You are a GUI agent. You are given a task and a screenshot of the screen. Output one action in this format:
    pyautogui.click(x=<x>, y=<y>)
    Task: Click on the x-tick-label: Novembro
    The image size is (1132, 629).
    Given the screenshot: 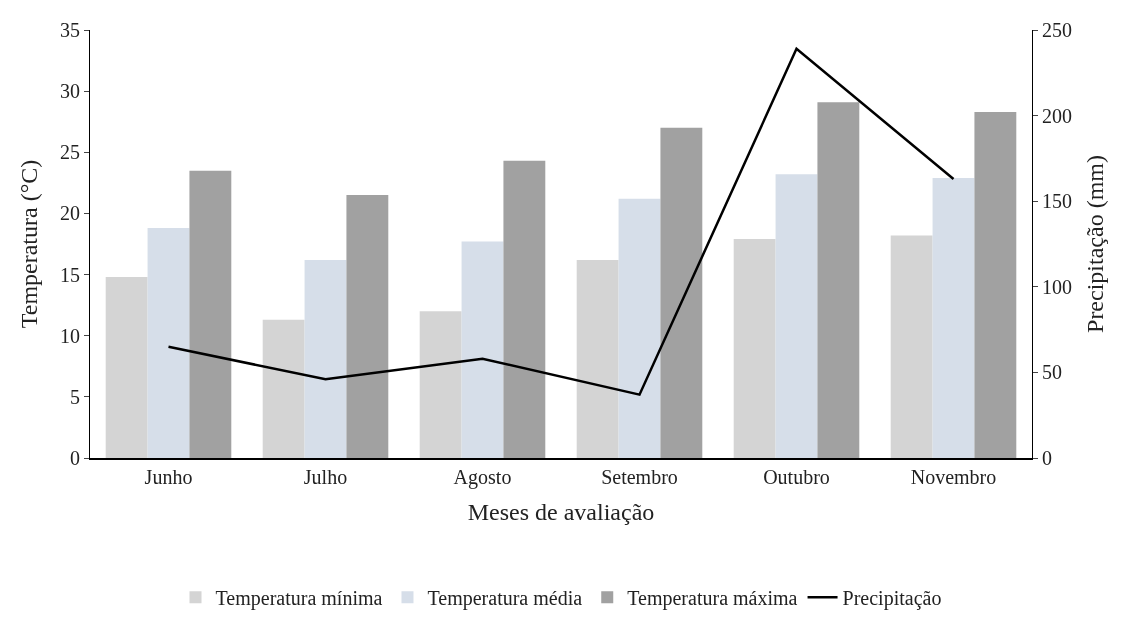 What is the action you would take?
    pyautogui.click(x=953, y=477)
    